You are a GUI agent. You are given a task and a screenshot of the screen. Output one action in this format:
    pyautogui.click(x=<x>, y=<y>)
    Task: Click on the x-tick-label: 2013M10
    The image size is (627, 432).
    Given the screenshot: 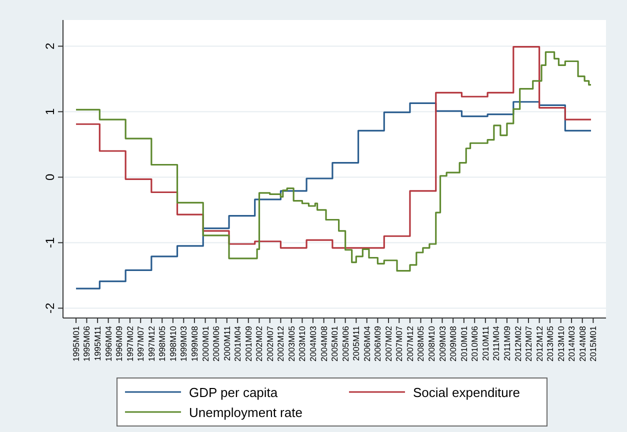 What is the action you would take?
    pyautogui.click(x=561, y=344)
    